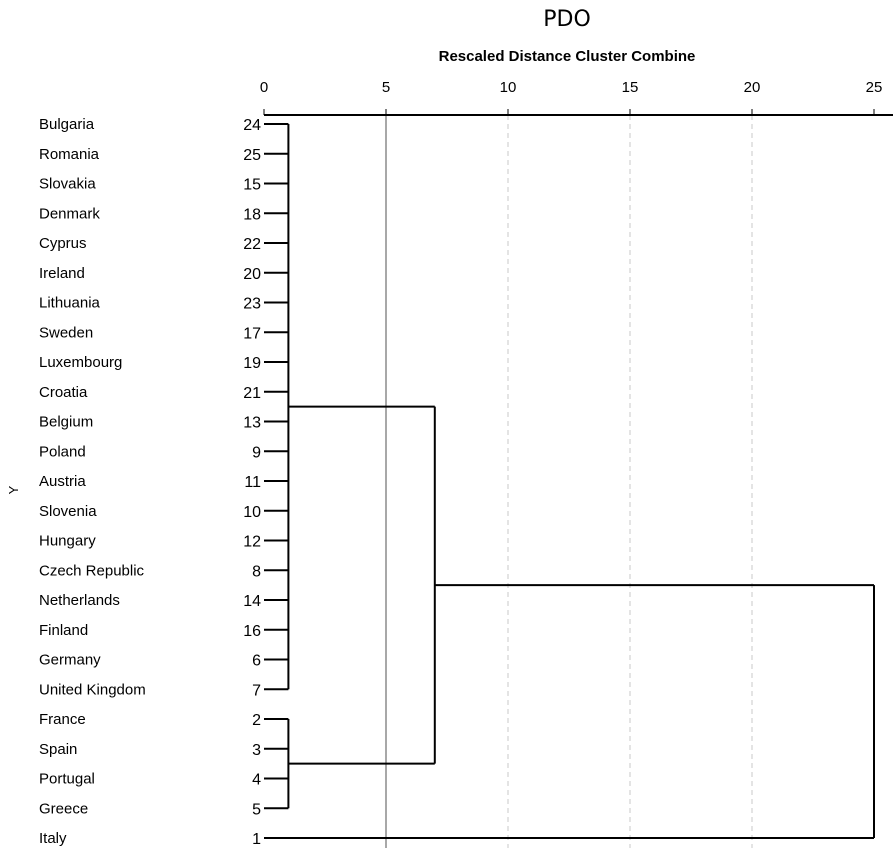 Image resolution: width=893 pixels, height=861 pixels. I want to click on case-number: 4, so click(256, 780).